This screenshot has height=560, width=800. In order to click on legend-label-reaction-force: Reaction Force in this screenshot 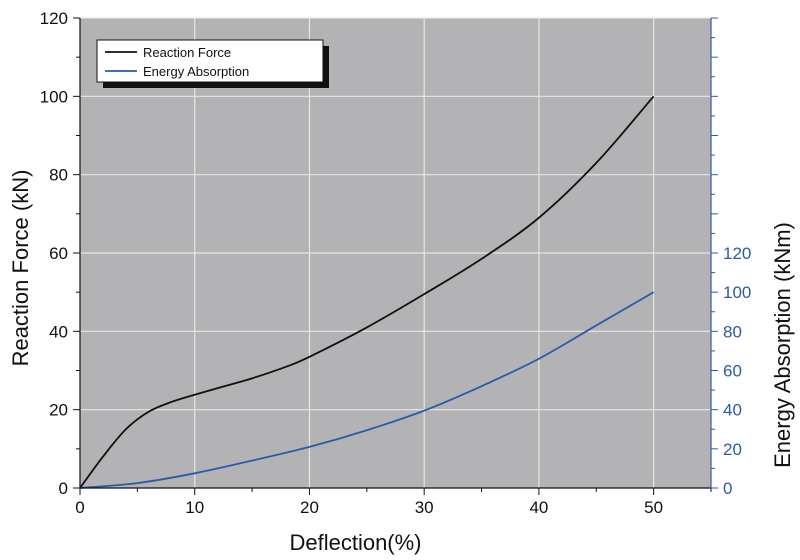, I will do `click(187, 52)`.